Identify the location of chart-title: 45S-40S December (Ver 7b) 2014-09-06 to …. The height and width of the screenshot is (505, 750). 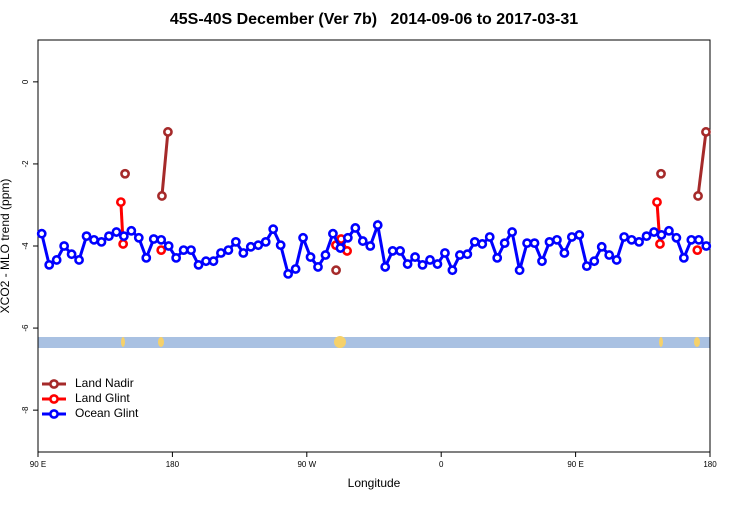
(374, 19).